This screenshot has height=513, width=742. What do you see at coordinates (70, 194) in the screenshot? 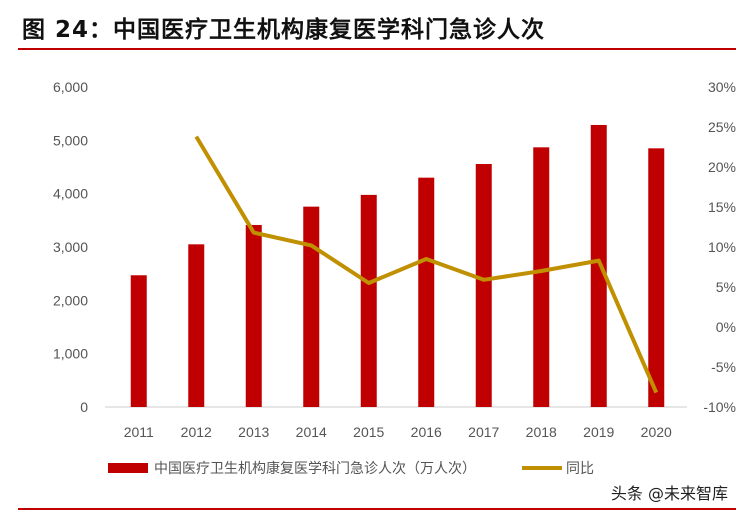
I see `y-left-tick-label: 4,000` at bounding box center [70, 194].